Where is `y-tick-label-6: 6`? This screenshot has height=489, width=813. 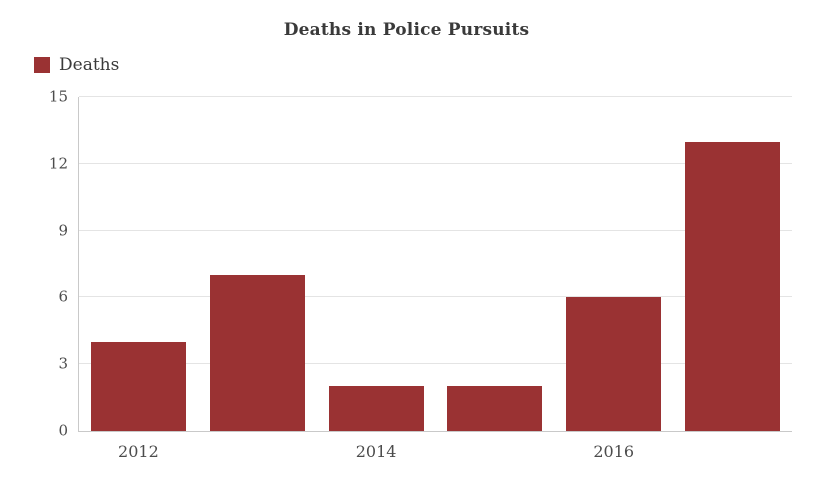 y-tick-label-6: 6 is located at coordinates (63, 296).